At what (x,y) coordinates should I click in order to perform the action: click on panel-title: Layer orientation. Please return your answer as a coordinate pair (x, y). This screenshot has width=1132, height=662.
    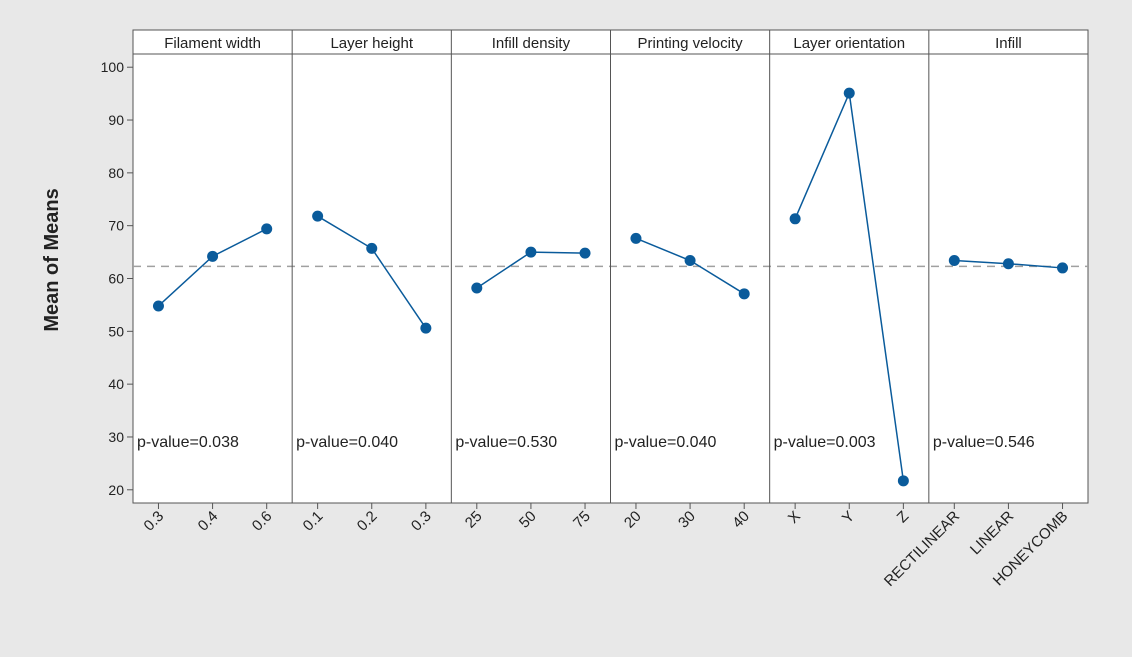
    Looking at the image, I should click on (849, 43).